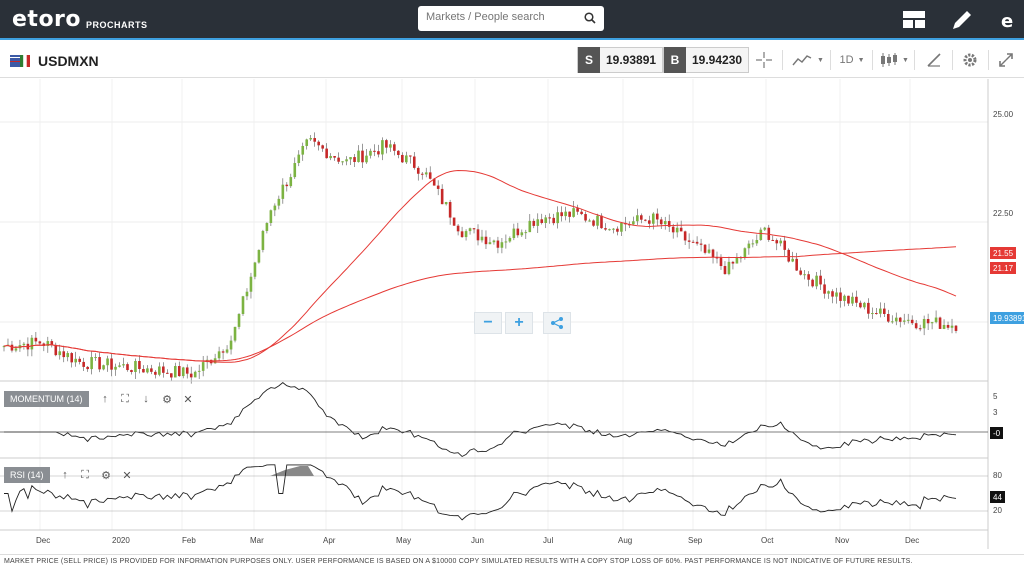  I want to click on chart-type-button: ▼, so click(808, 60).